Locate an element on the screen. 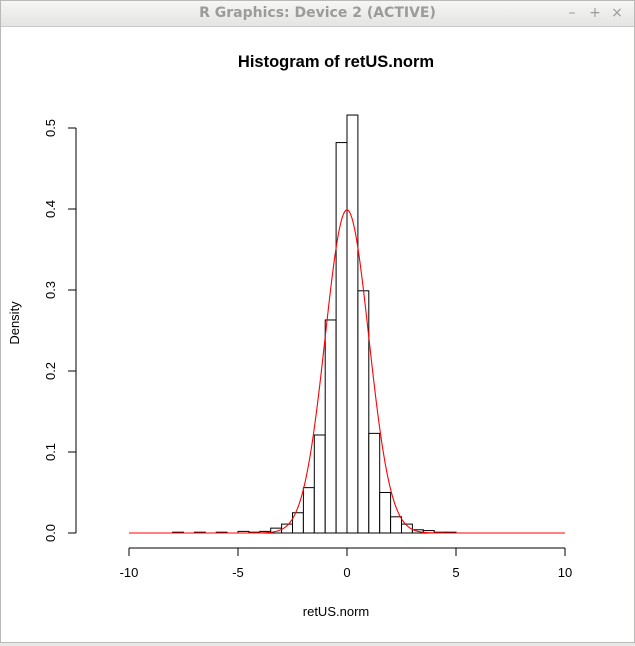 The height and width of the screenshot is (646, 635). y-axis: 0.0 0.1 0.2 0.3 0.4 0.5 is located at coordinates (60, 330).